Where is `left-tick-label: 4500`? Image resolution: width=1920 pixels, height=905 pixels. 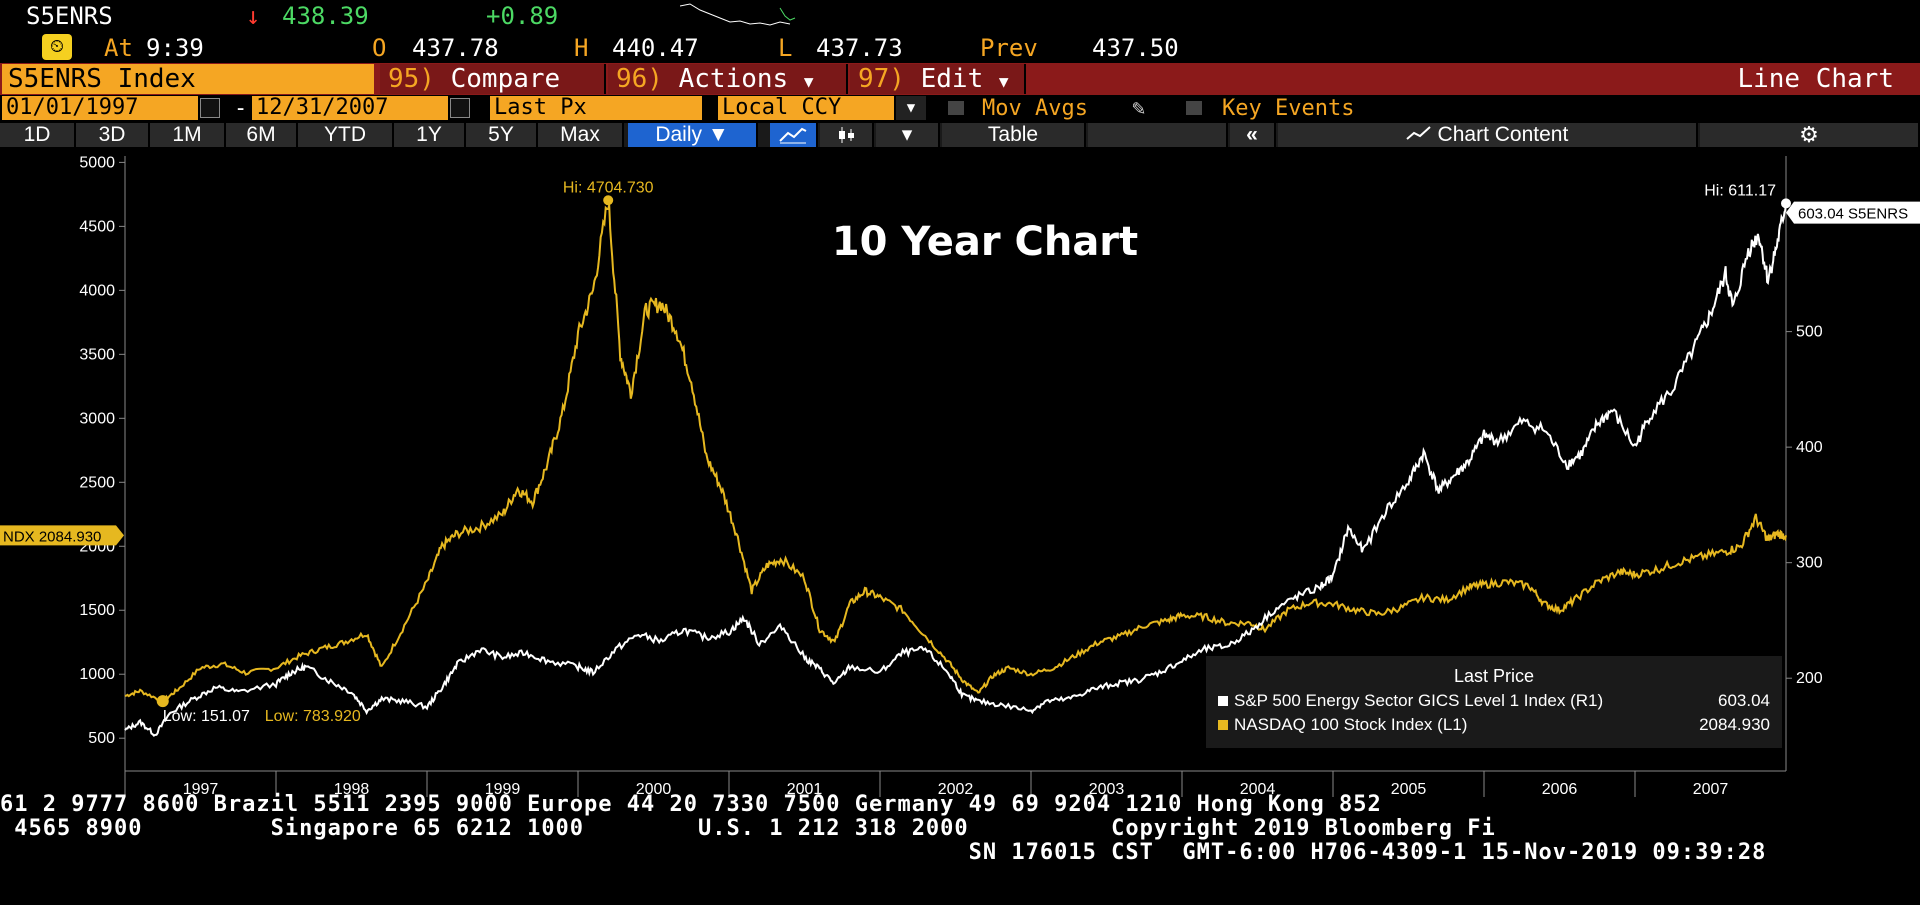
left-tick-label: 4500 is located at coordinates (97, 226).